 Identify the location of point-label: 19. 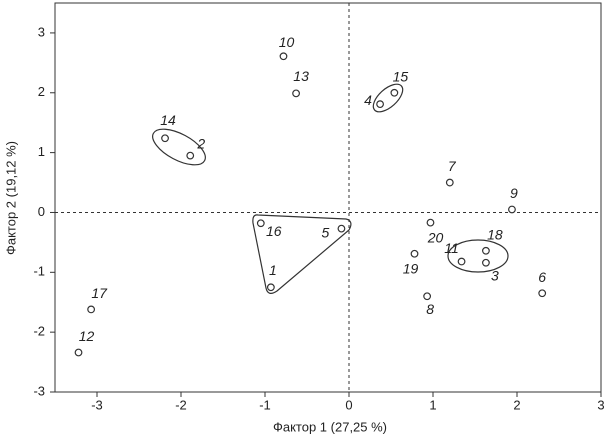
(411, 268).